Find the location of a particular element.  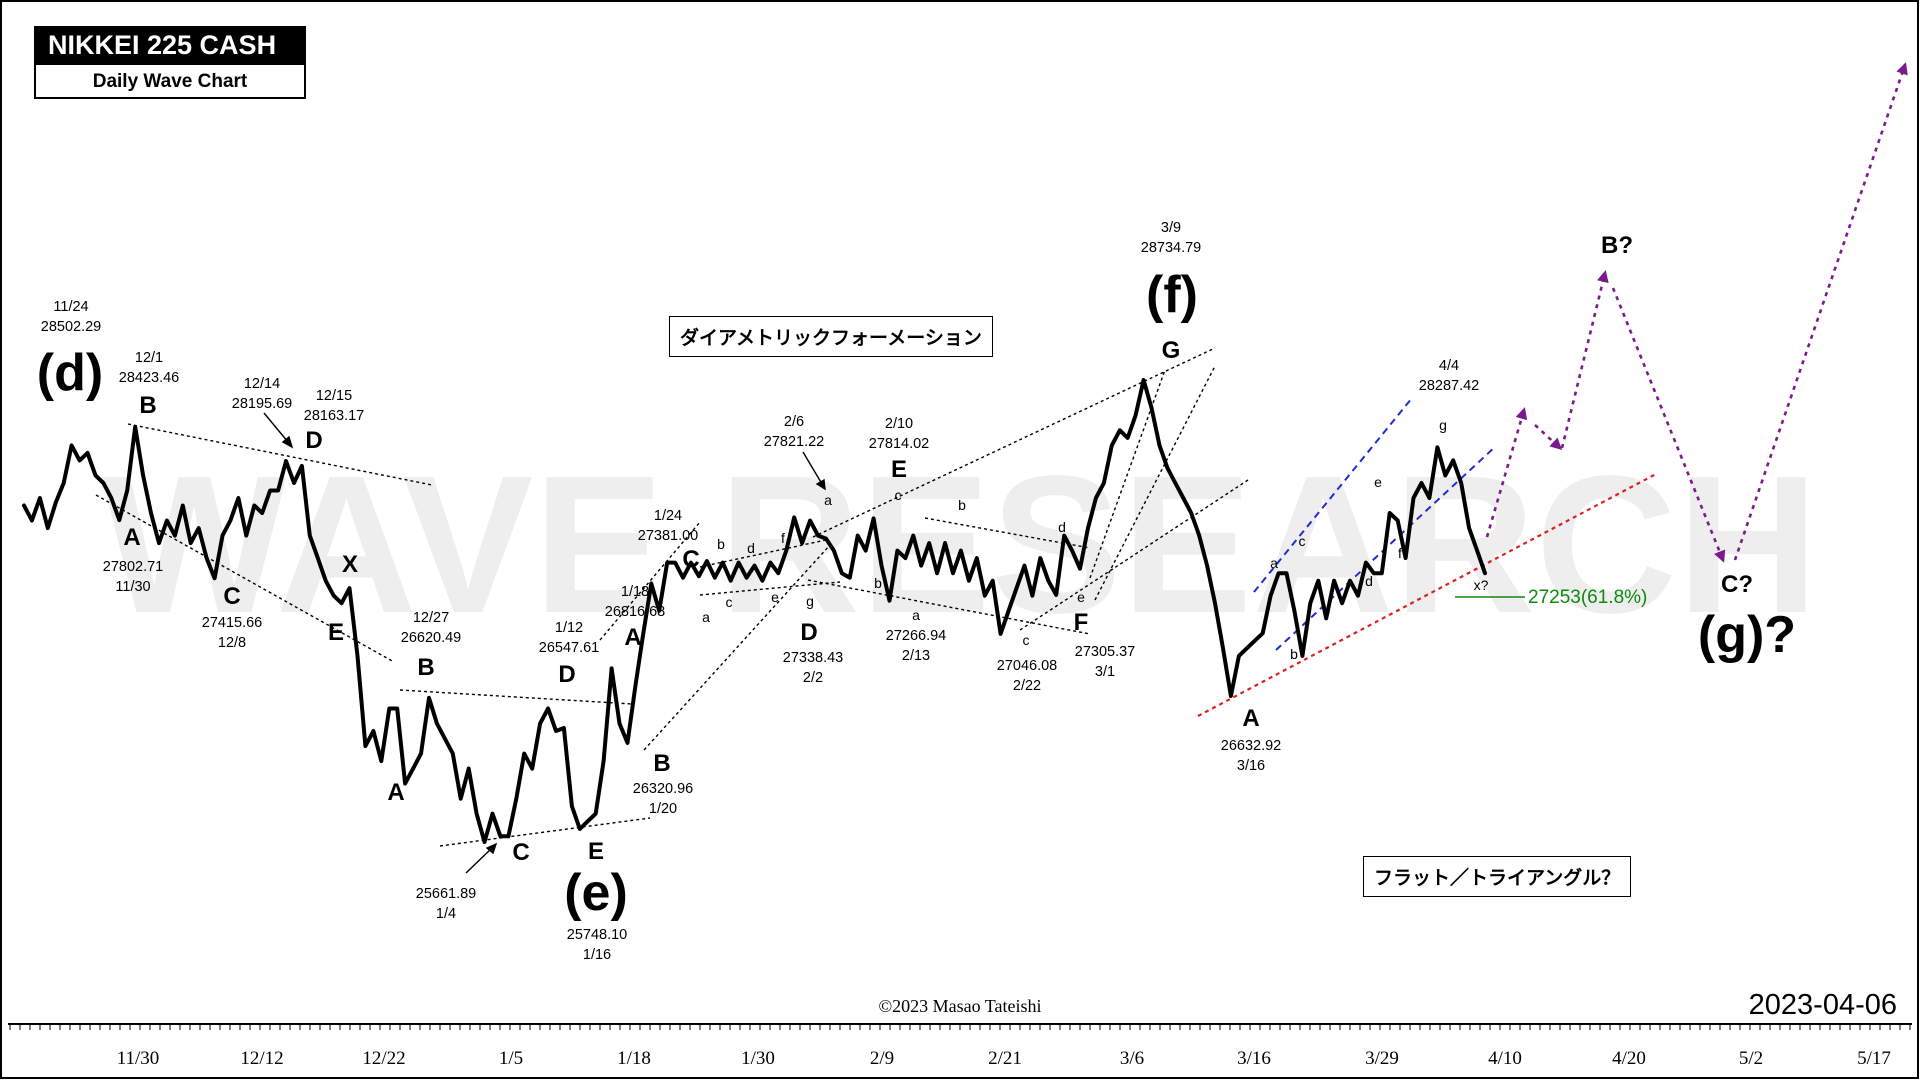

annot-date-3-16: 3/16 is located at coordinates (1251, 766).